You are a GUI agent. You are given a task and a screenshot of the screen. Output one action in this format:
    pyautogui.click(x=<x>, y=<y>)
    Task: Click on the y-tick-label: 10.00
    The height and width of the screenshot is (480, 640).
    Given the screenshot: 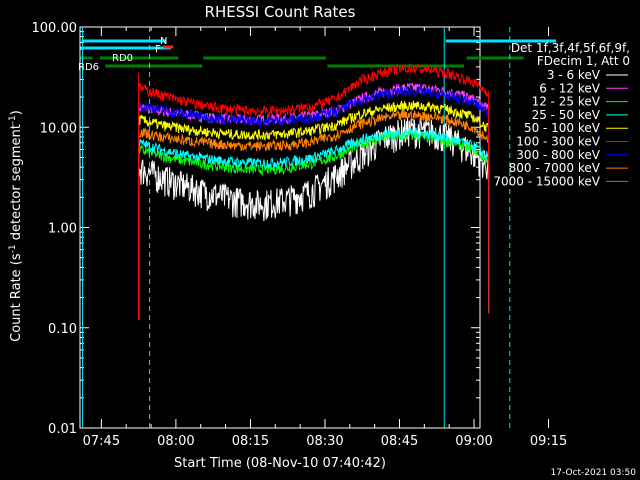 What is the action you would take?
    pyautogui.click(x=58, y=128)
    